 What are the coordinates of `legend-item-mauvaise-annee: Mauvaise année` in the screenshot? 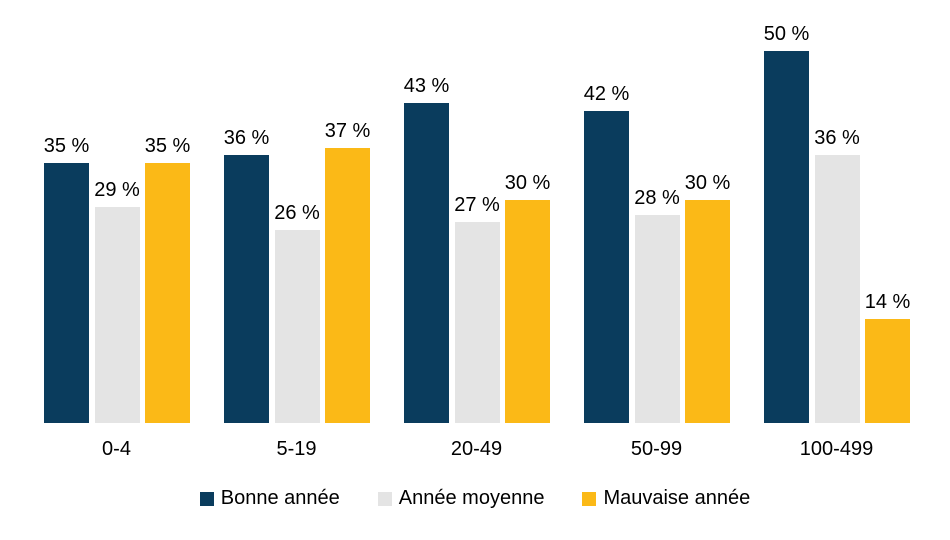 It's located at (666, 498).